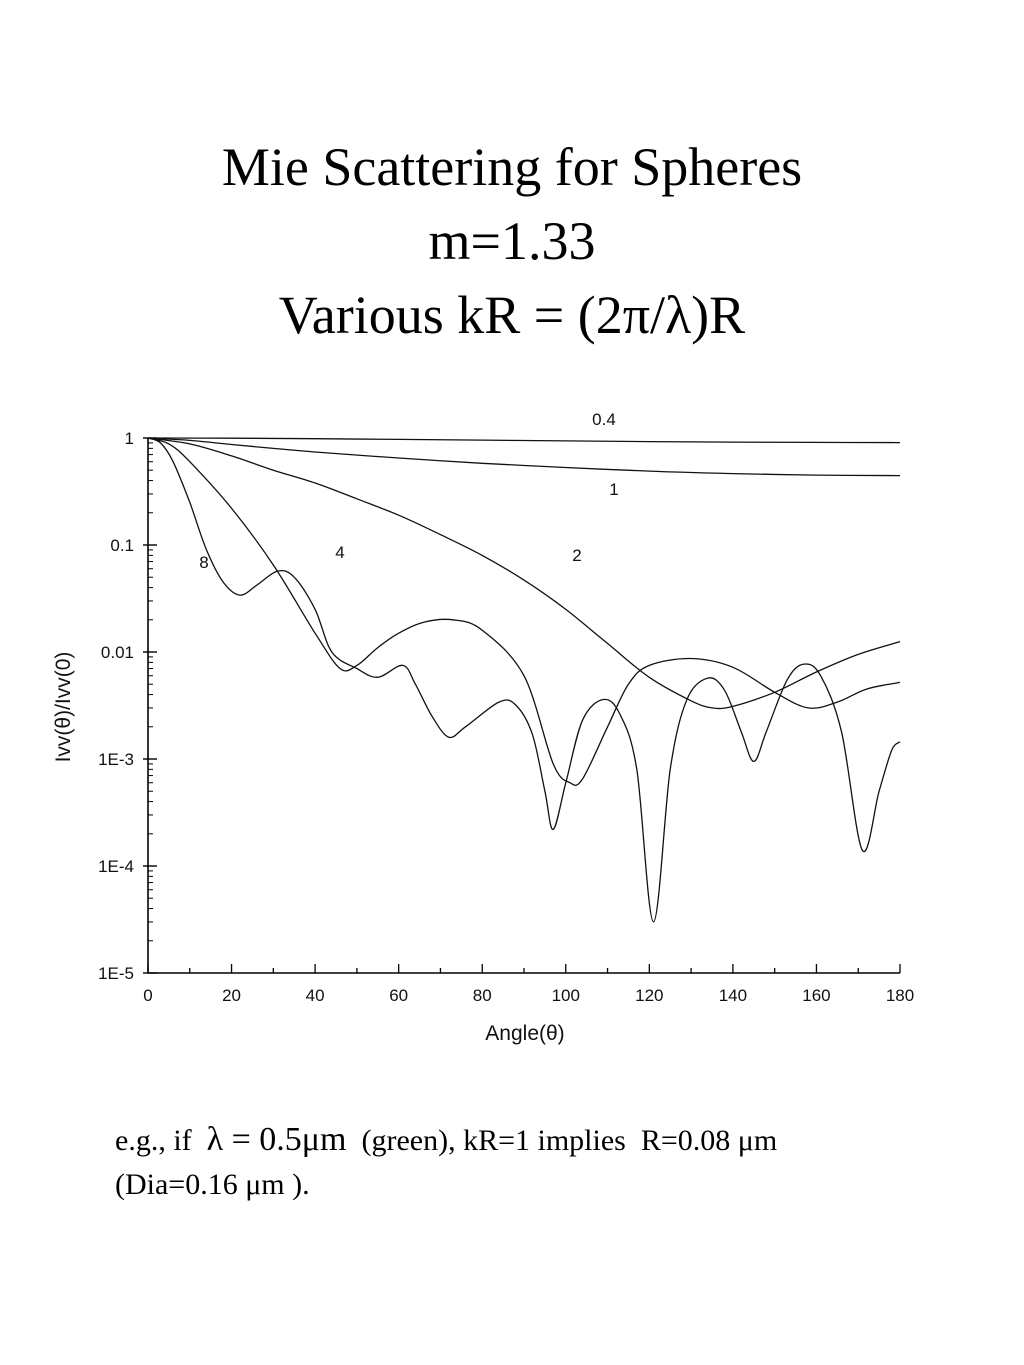  Describe the element at coordinates (576, 555) in the screenshot. I see `series-label-kr-2: 2` at that location.